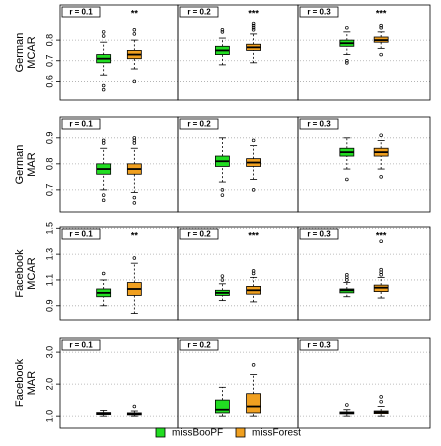  Describe the element at coordinates (49, 352) in the screenshot. I see `y-tick-label: 3.0` at that location.